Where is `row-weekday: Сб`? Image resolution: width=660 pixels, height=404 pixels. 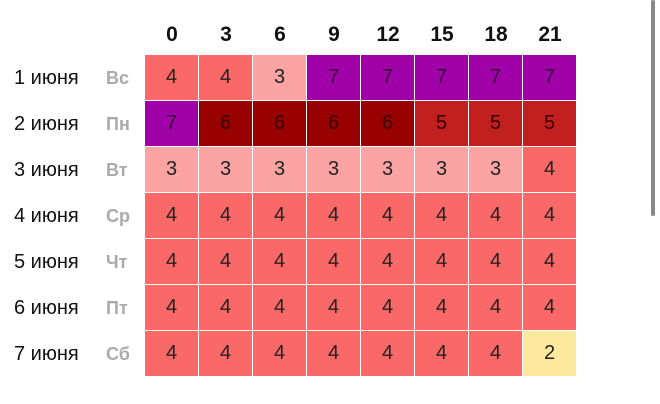
row-weekday: Сб is located at coordinates (118, 354).